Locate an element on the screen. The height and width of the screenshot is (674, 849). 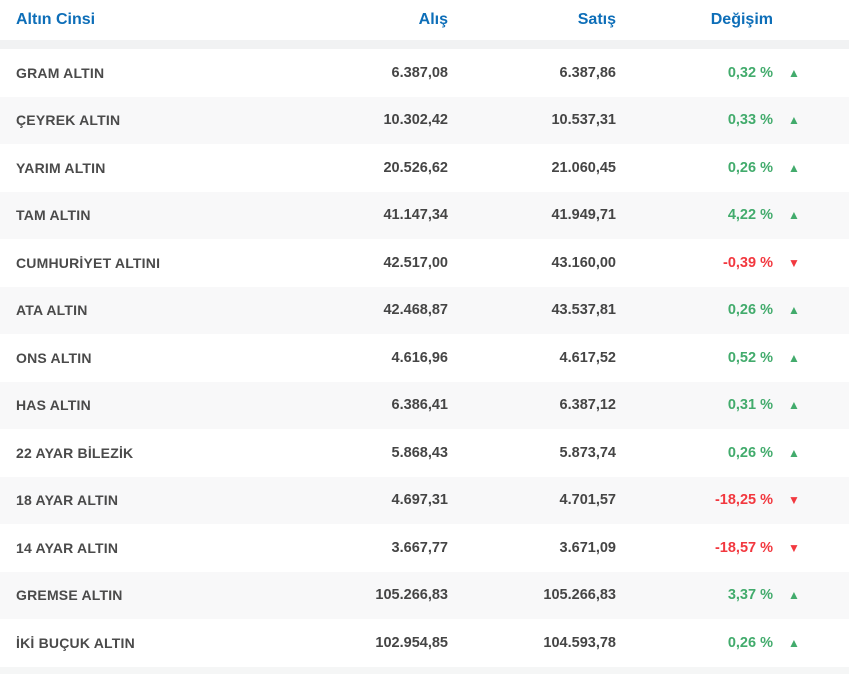
table-row: TAM ALTIN 41.147,34 41.949,71 4,22 % ▲ is located at coordinates (424, 215).